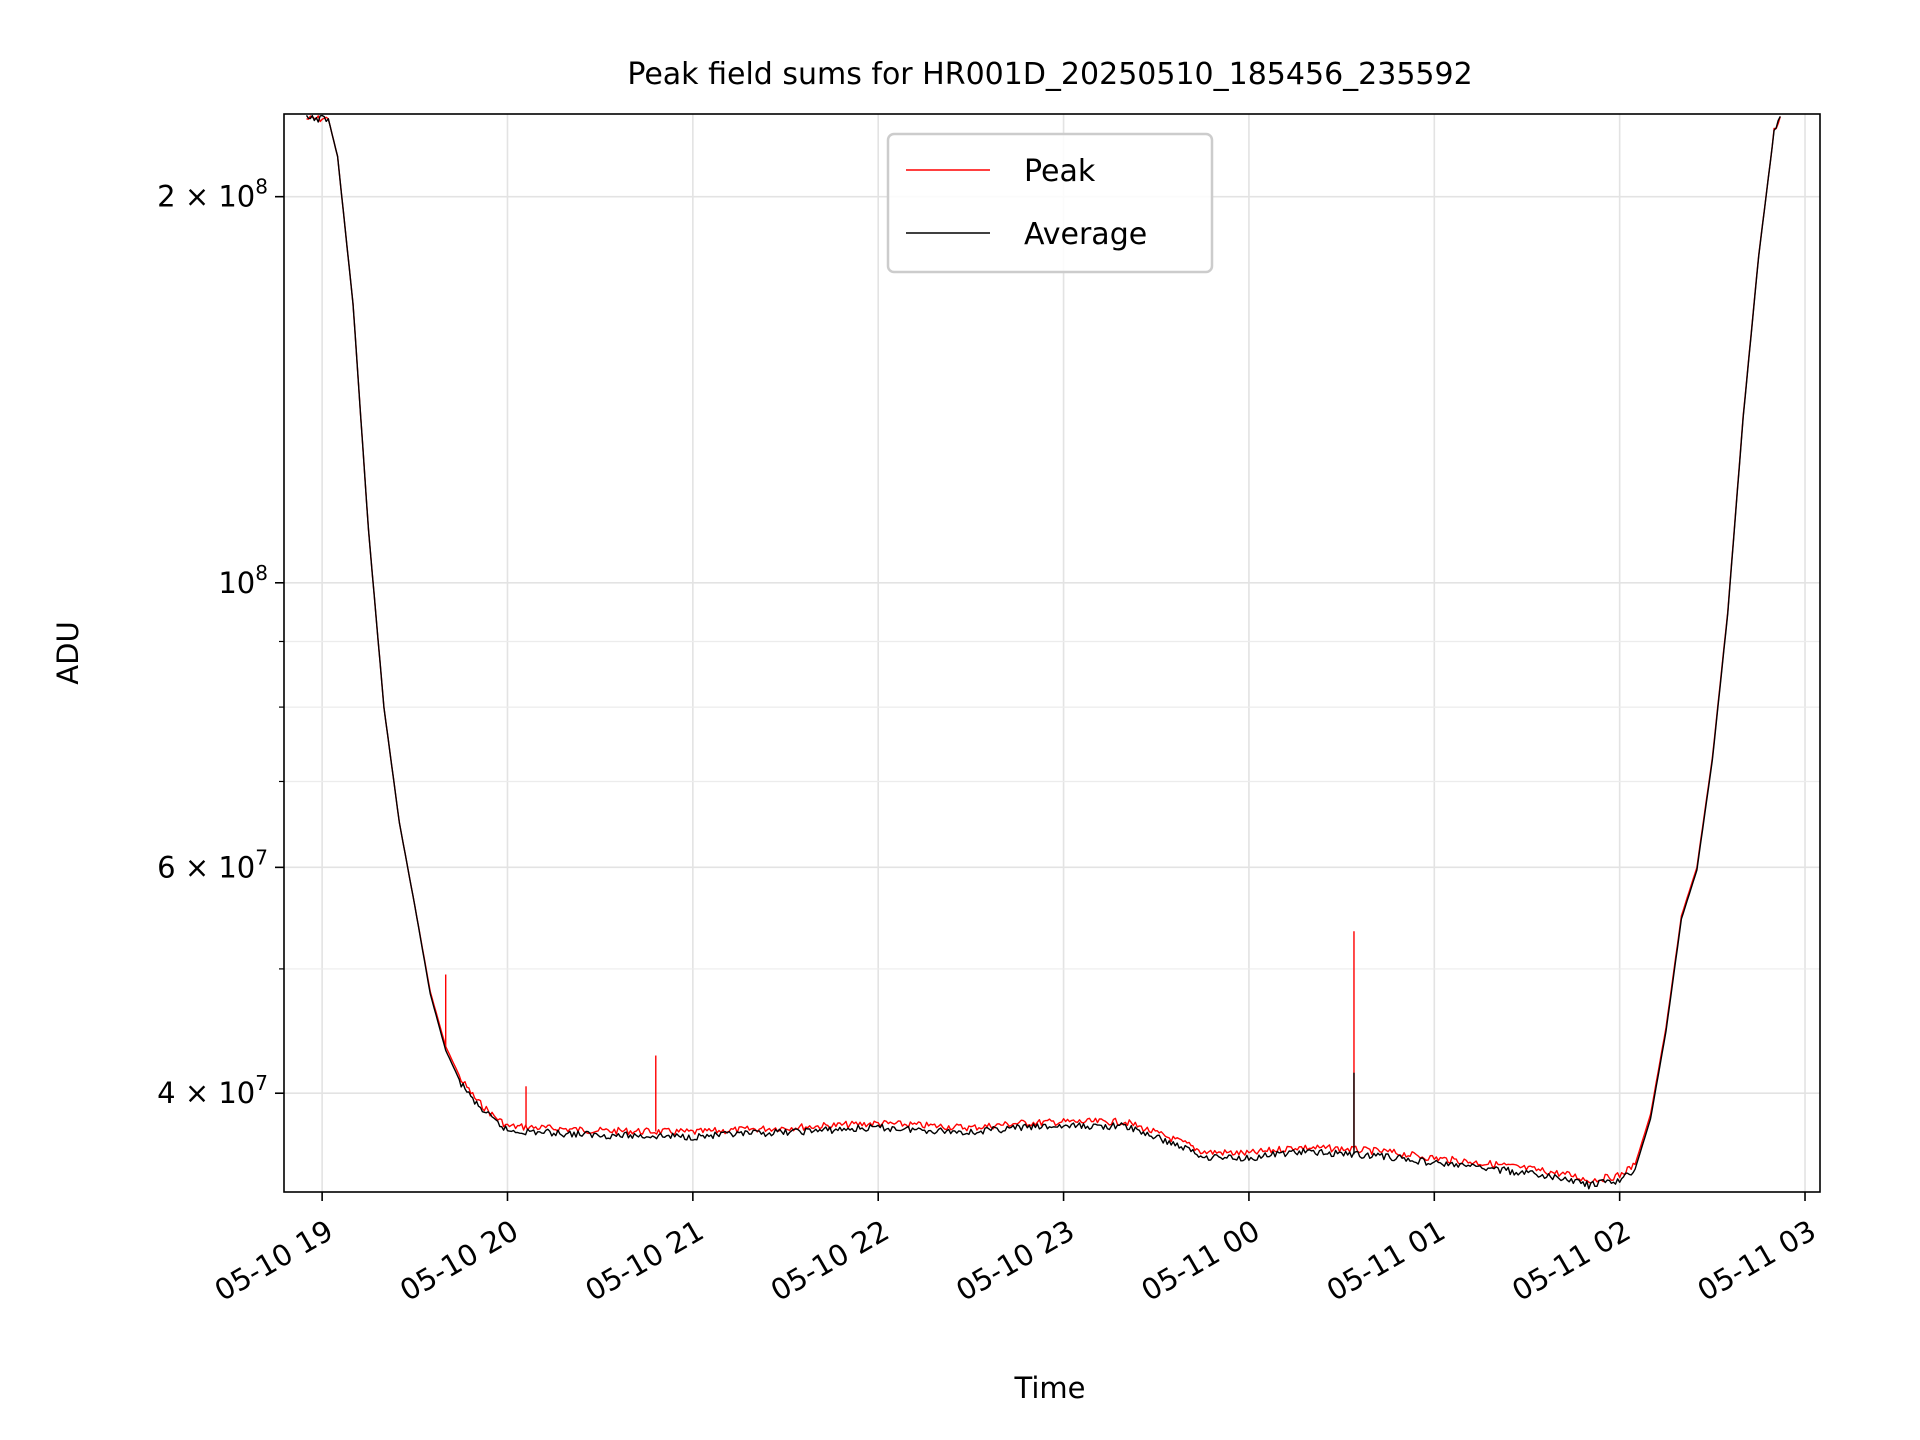 The height and width of the screenshot is (1440, 1920). Describe the element at coordinates (644, 1260) in the screenshot. I see `x-tick-label: 05-10 21` at that location.